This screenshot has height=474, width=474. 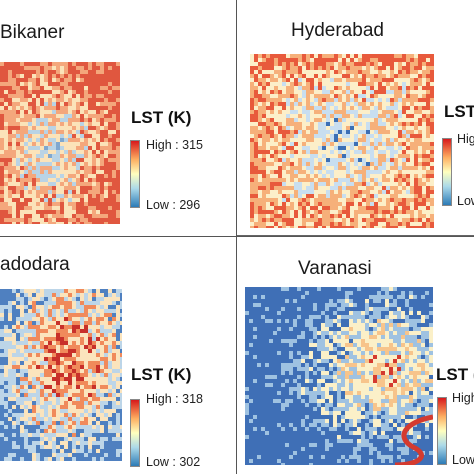 I want to click on lst-map-hyderabad-image, so click(x=342, y=141).